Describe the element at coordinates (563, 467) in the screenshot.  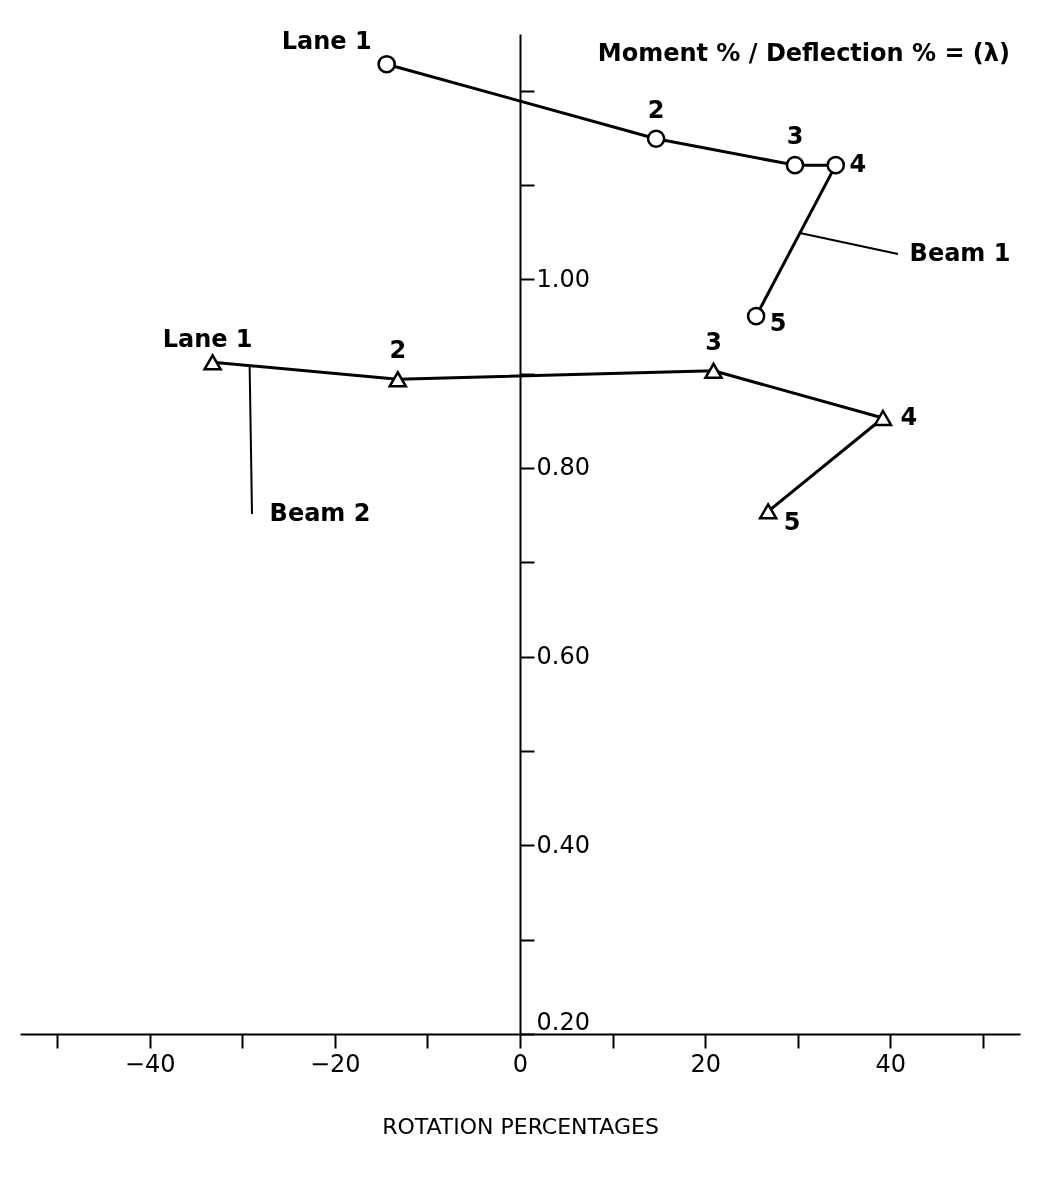
I see `y-tick-label: 0.80` at that location.